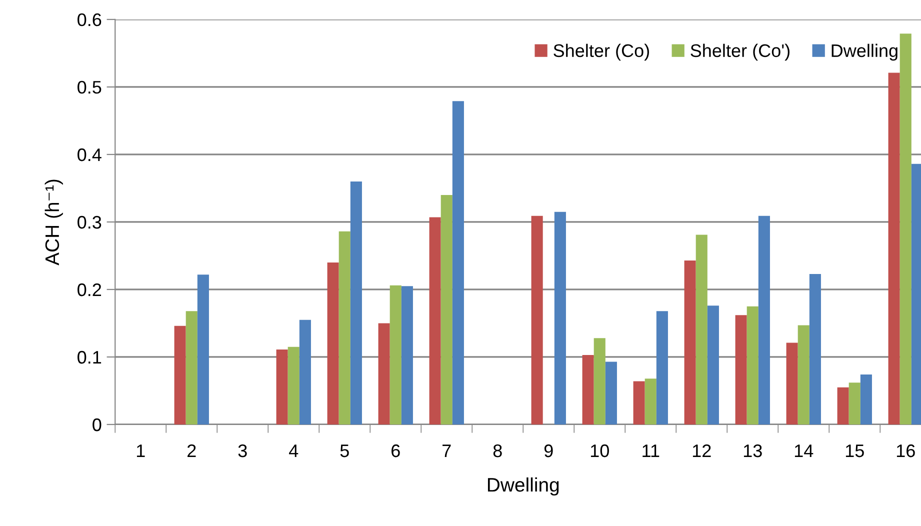 The image size is (921, 526). What do you see at coordinates (90, 87) in the screenshot?
I see `y-tick-label: 0.5` at bounding box center [90, 87].